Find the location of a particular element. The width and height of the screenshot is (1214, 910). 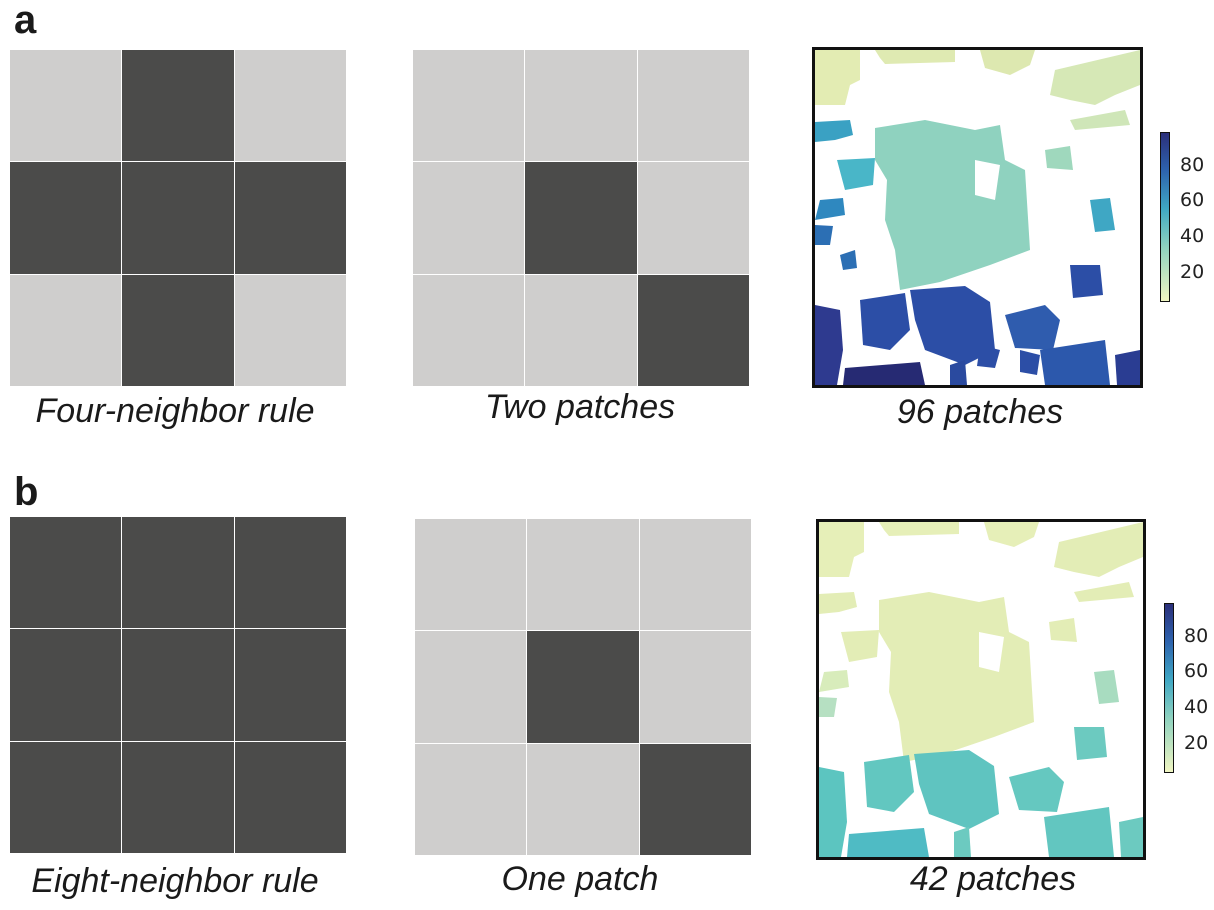

42-patches-caption: 42 patches is located at coordinates (993, 879).